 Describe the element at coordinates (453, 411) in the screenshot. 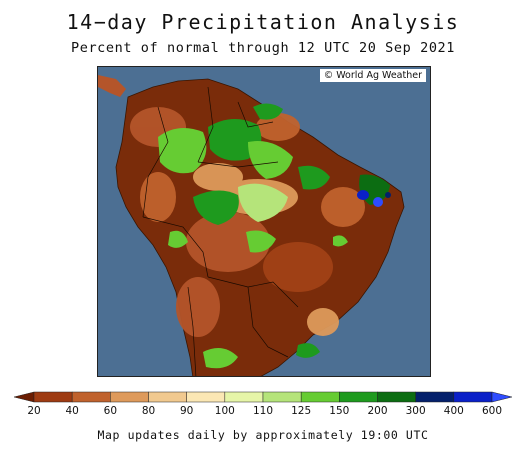

I see `legend-tick-label: 400` at that location.